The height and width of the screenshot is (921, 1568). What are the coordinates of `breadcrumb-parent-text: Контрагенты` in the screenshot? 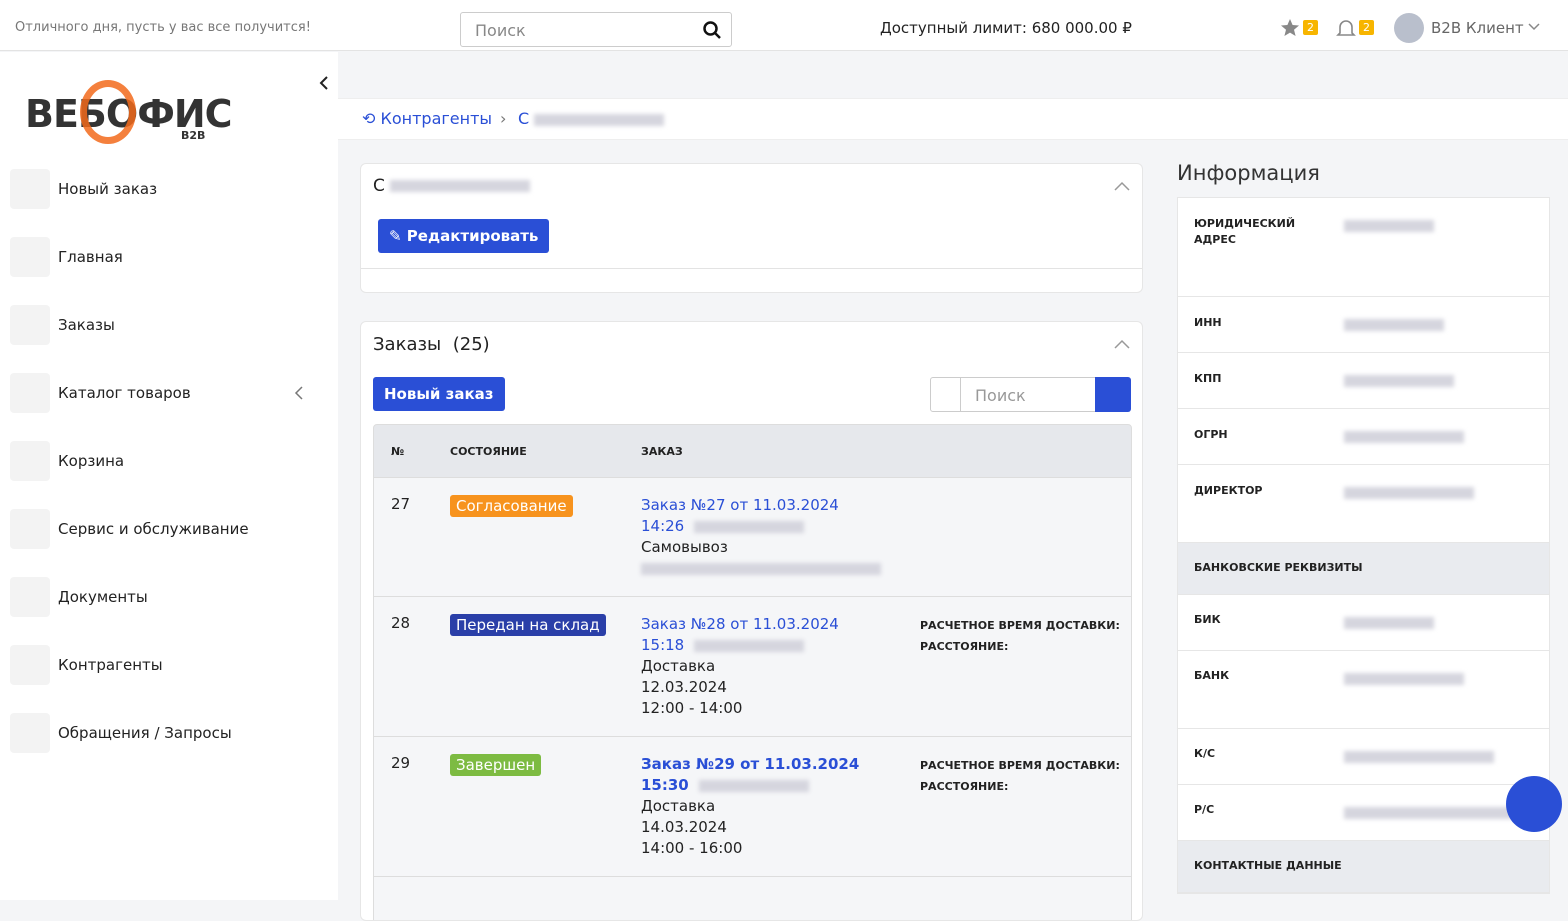 It's located at (436, 118).